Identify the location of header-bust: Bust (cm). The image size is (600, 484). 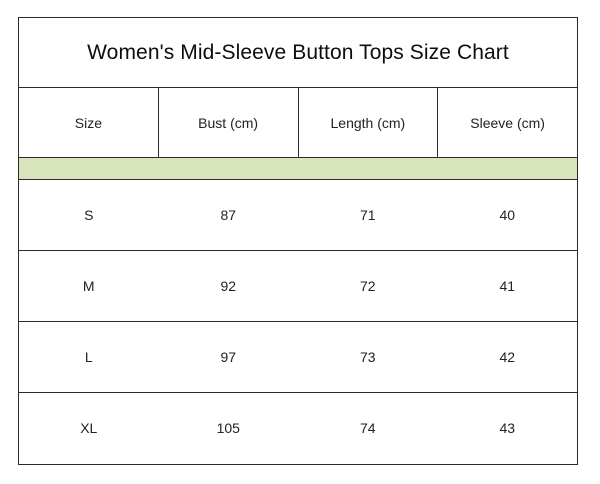
(229, 122).